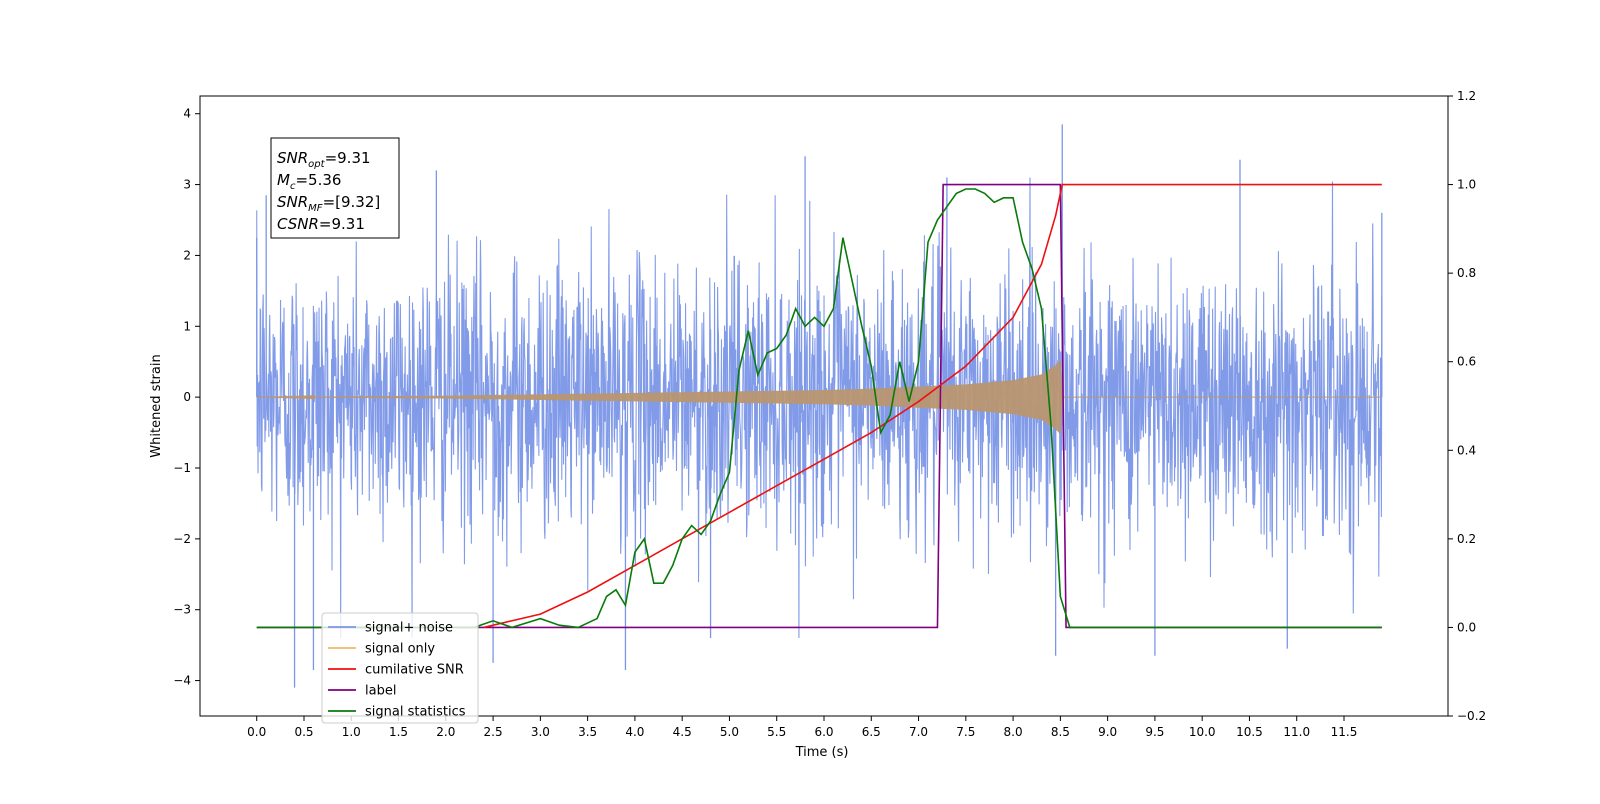 The image size is (1600, 804). I want to click on legend-label: cumilative SNR, so click(414, 670).